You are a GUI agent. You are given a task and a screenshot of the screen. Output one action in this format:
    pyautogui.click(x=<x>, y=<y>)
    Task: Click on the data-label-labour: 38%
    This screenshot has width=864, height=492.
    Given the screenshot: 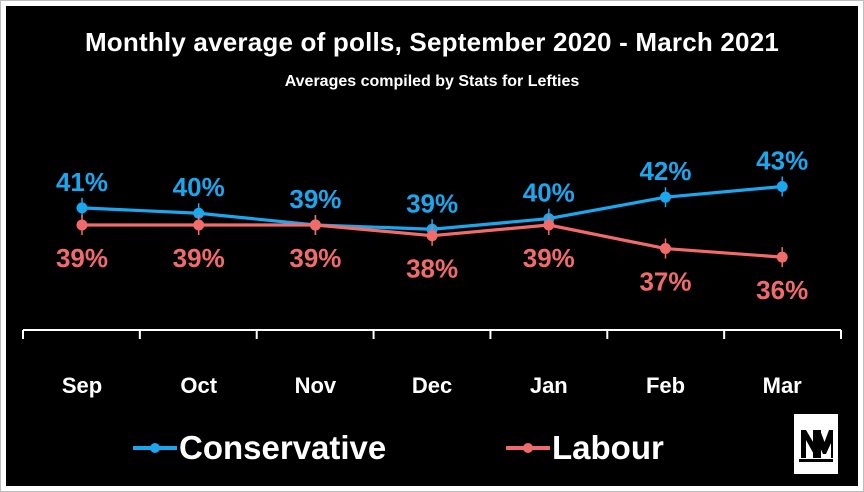 What is the action you would take?
    pyautogui.click(x=432, y=269)
    